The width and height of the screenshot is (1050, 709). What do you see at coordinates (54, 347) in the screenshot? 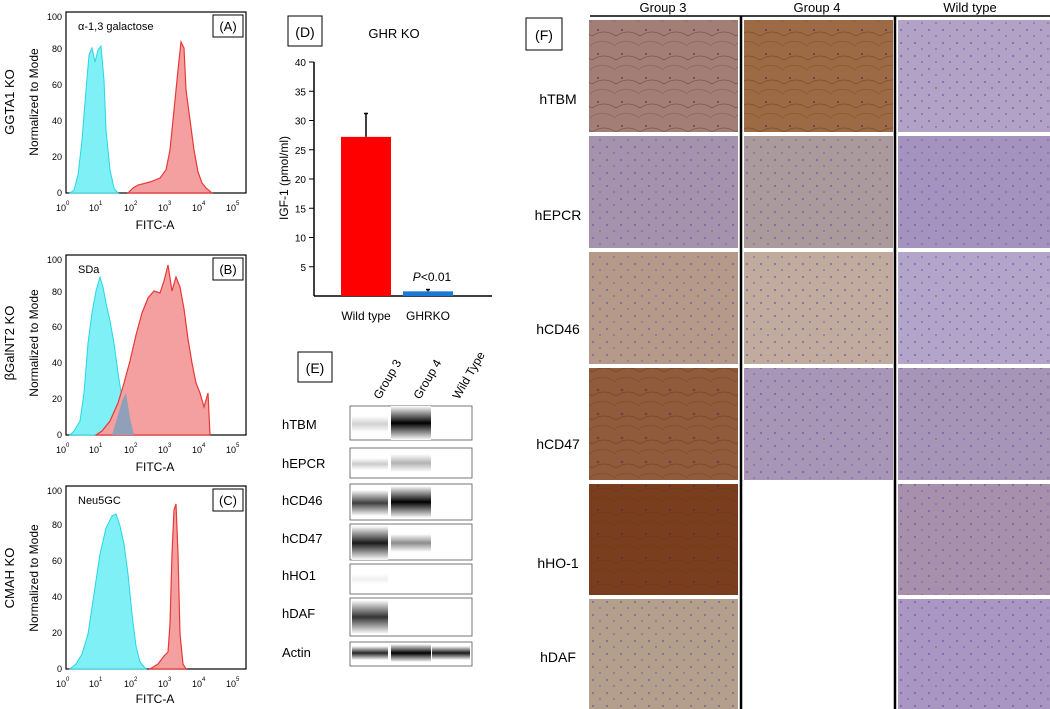
I see `panel-b-yticks: 0 20 40 60 80 100` at bounding box center [54, 347].